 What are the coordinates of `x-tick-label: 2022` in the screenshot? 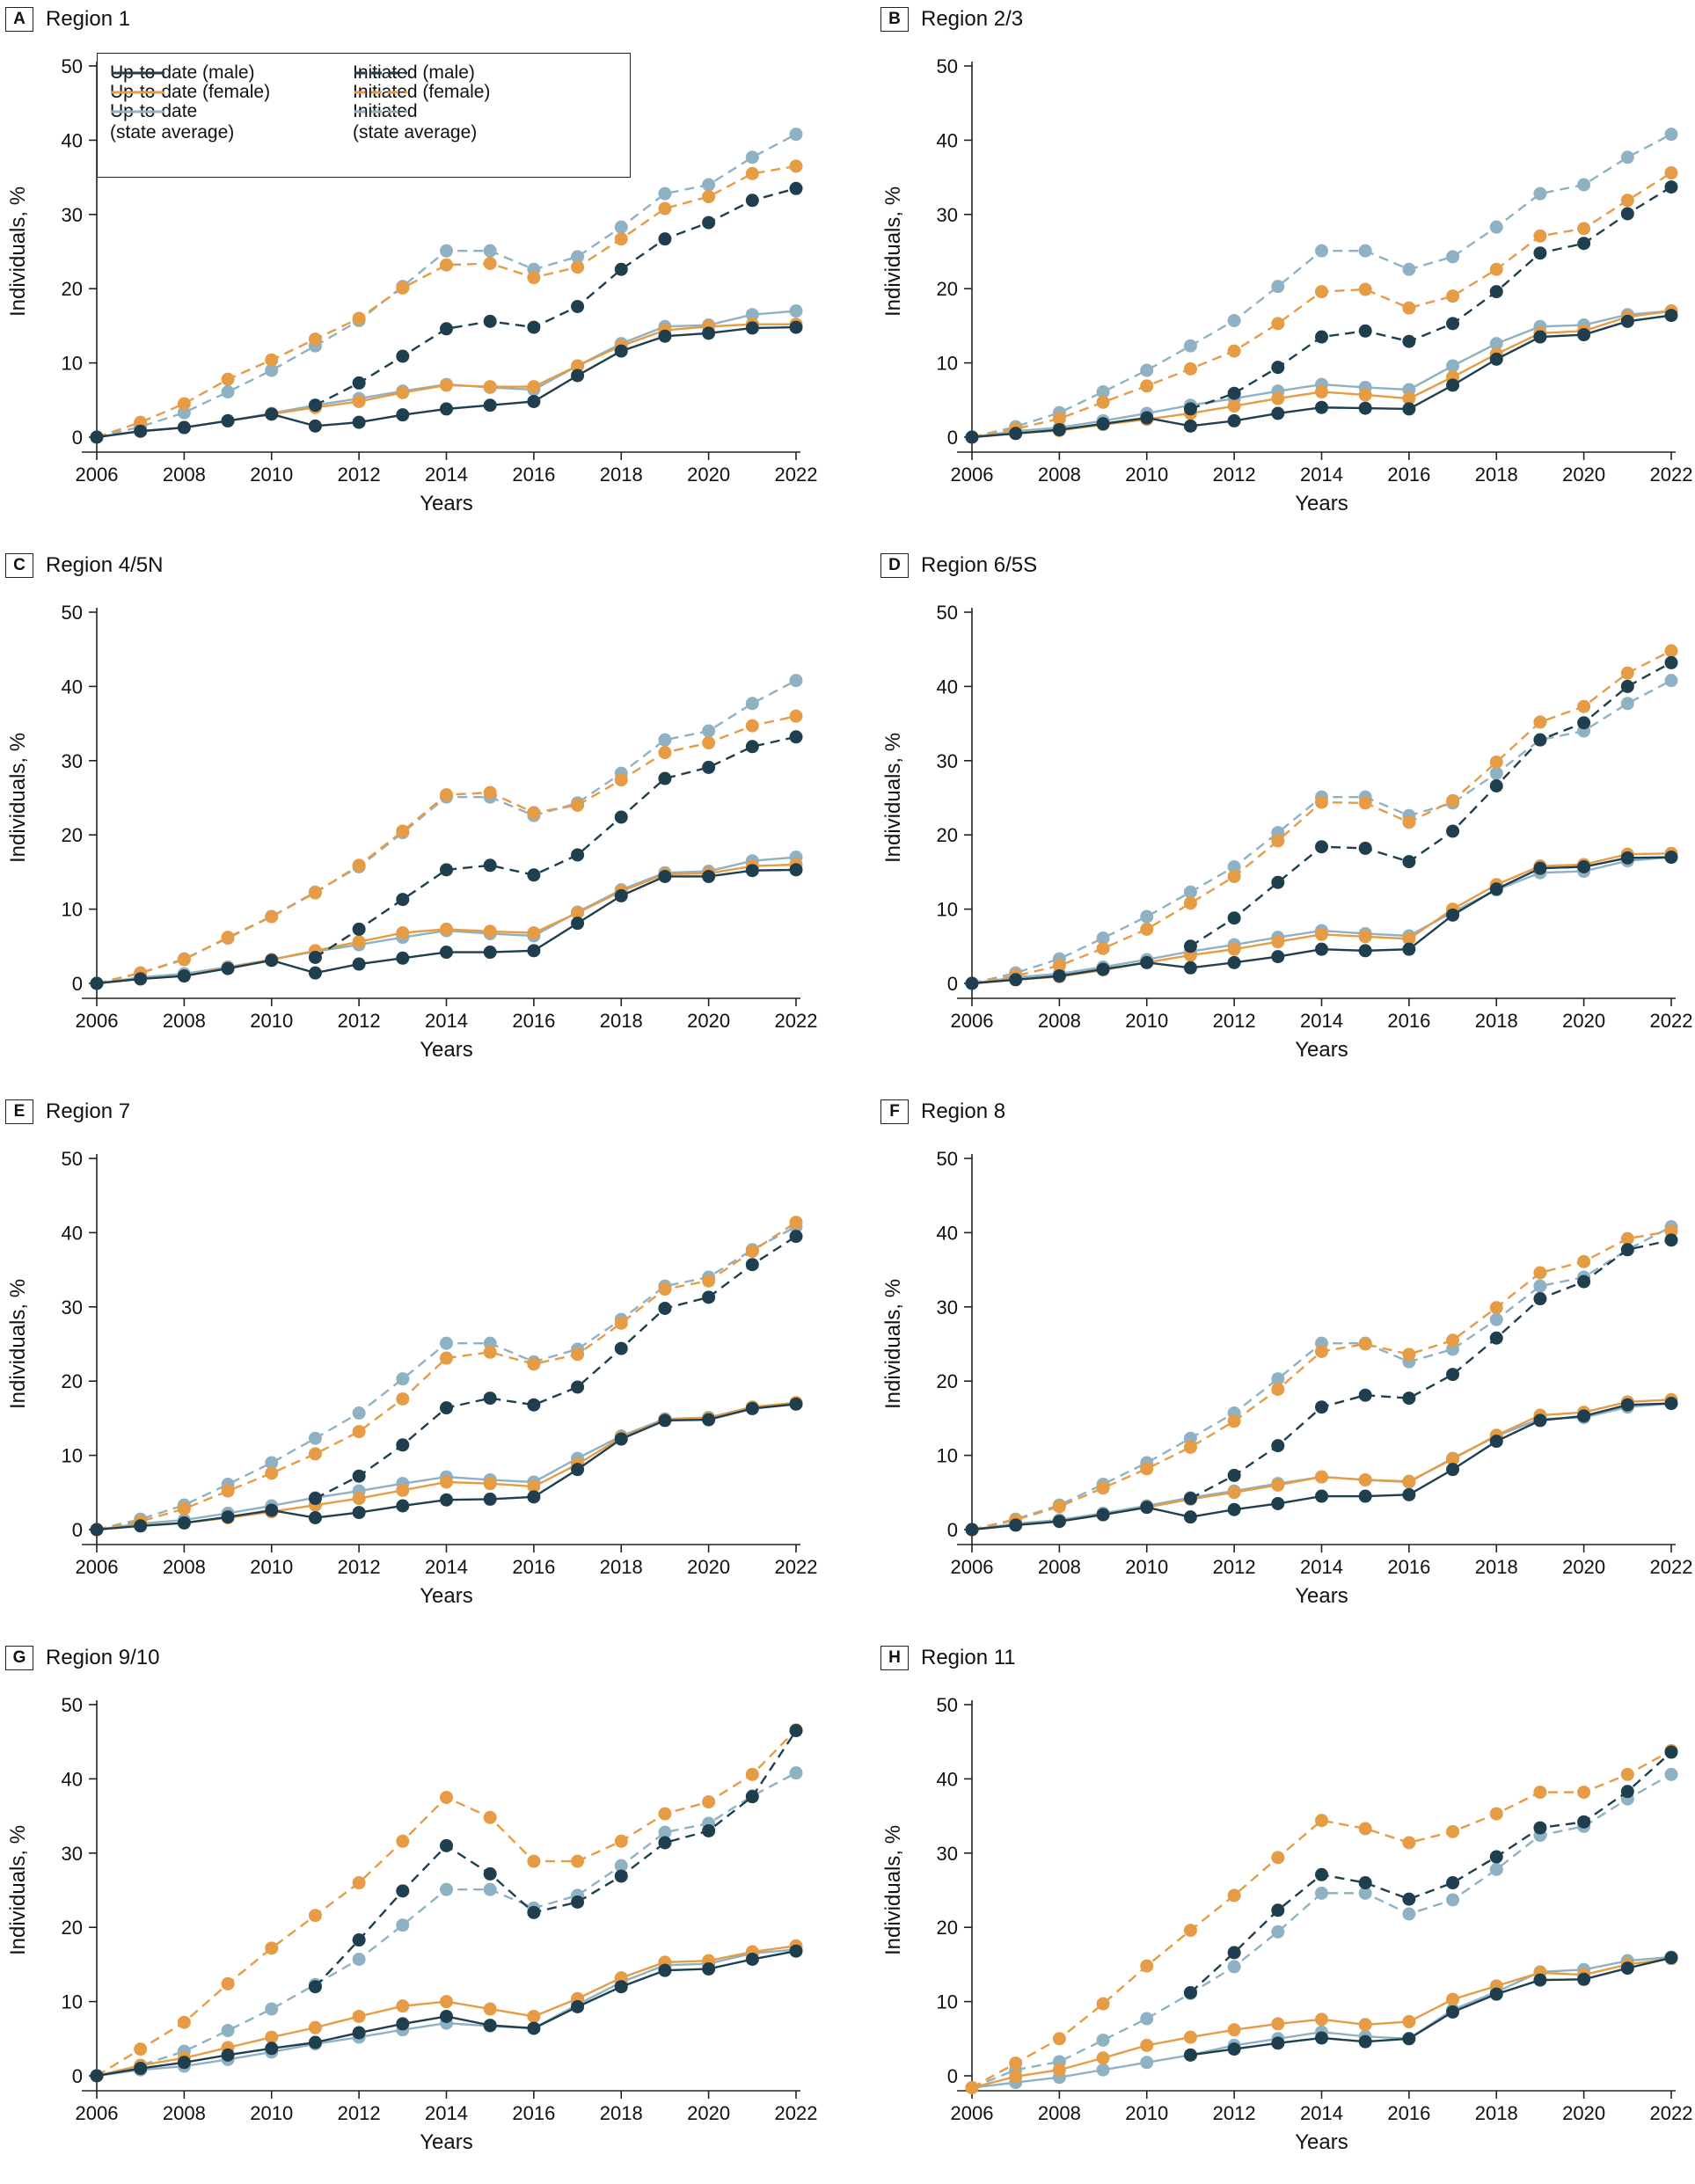 It's located at (1672, 475).